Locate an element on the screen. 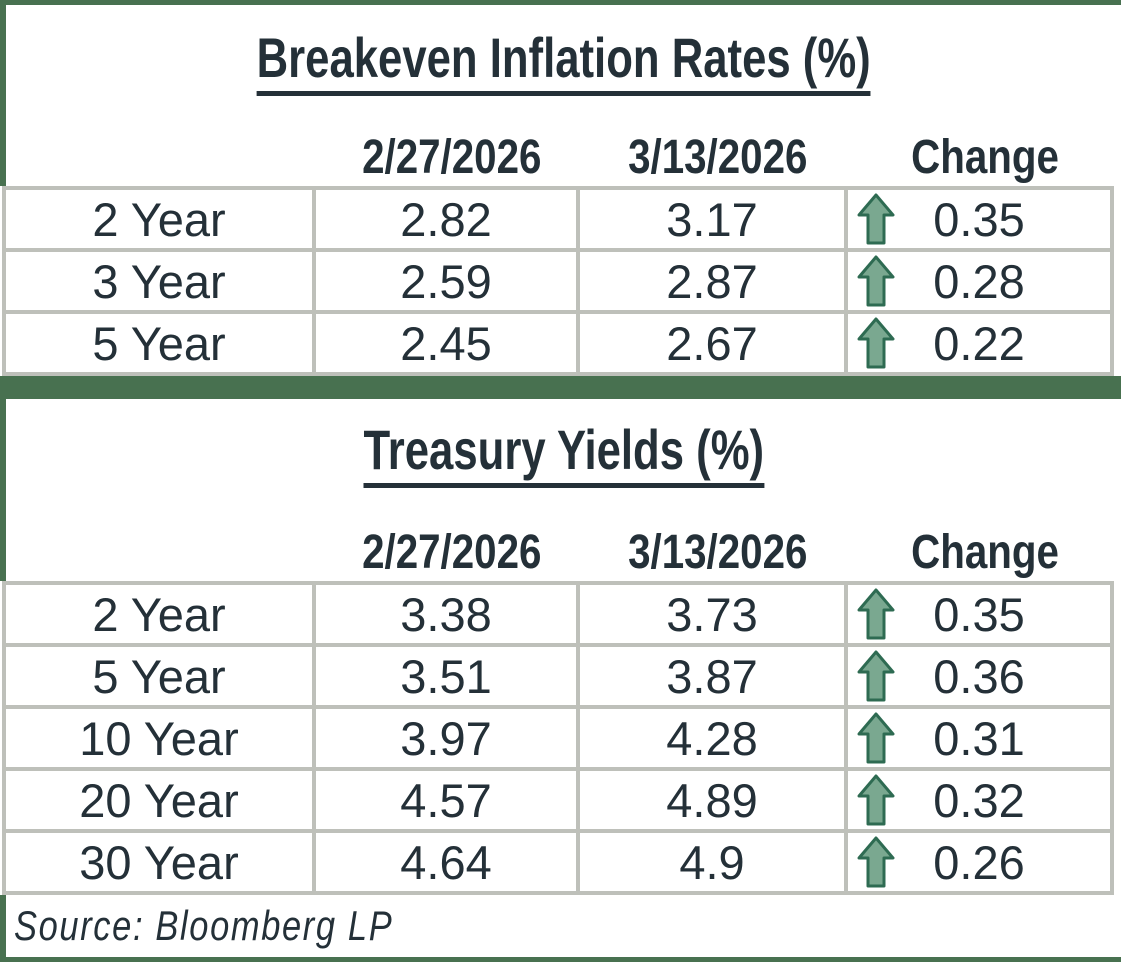 Image resolution: width=1121 pixels, height=966 pixels. prev-value-cell: 2.59 is located at coordinates (446, 281).